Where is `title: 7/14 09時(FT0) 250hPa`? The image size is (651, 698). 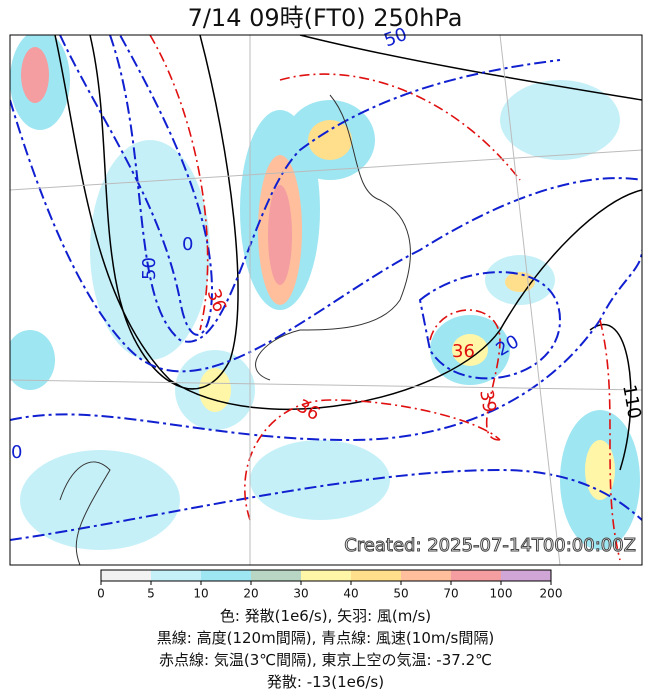 title: 7/14 09時(FT0) 250hPa is located at coordinates (325, 18).